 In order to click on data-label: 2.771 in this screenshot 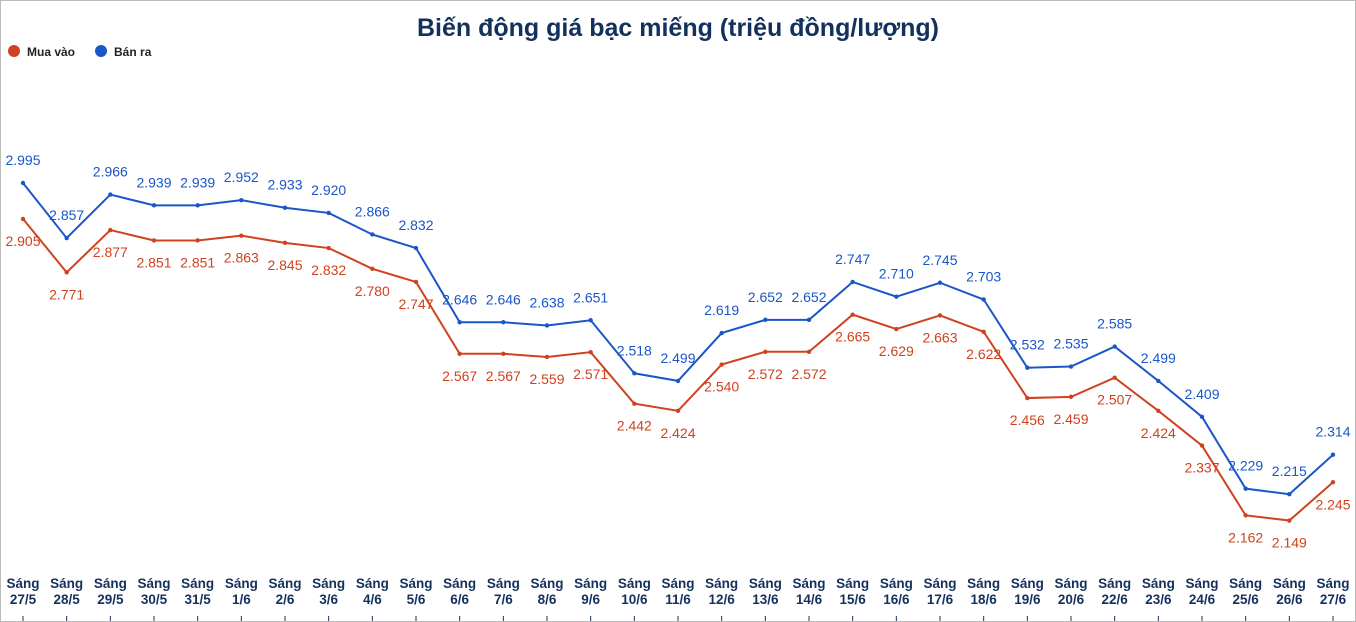, I will do `click(66, 294)`.